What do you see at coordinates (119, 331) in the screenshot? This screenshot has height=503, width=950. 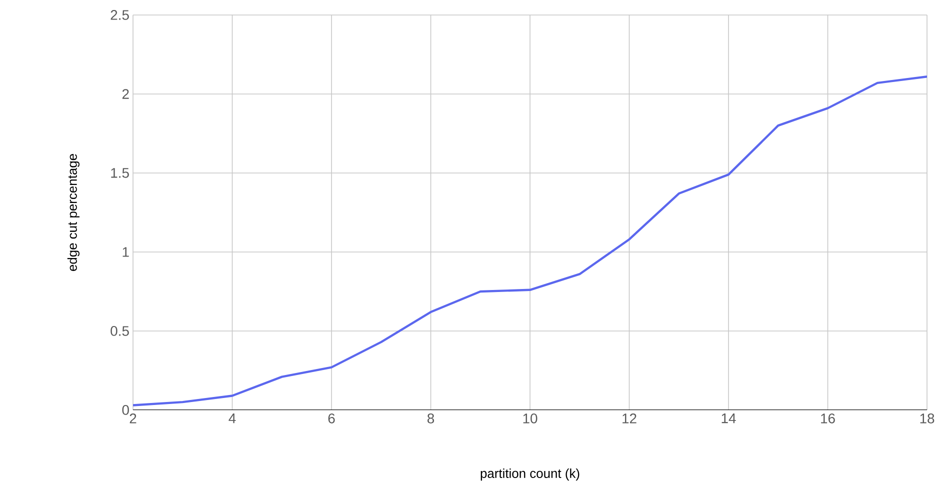 I see `y-tick-label: 0.5` at bounding box center [119, 331].